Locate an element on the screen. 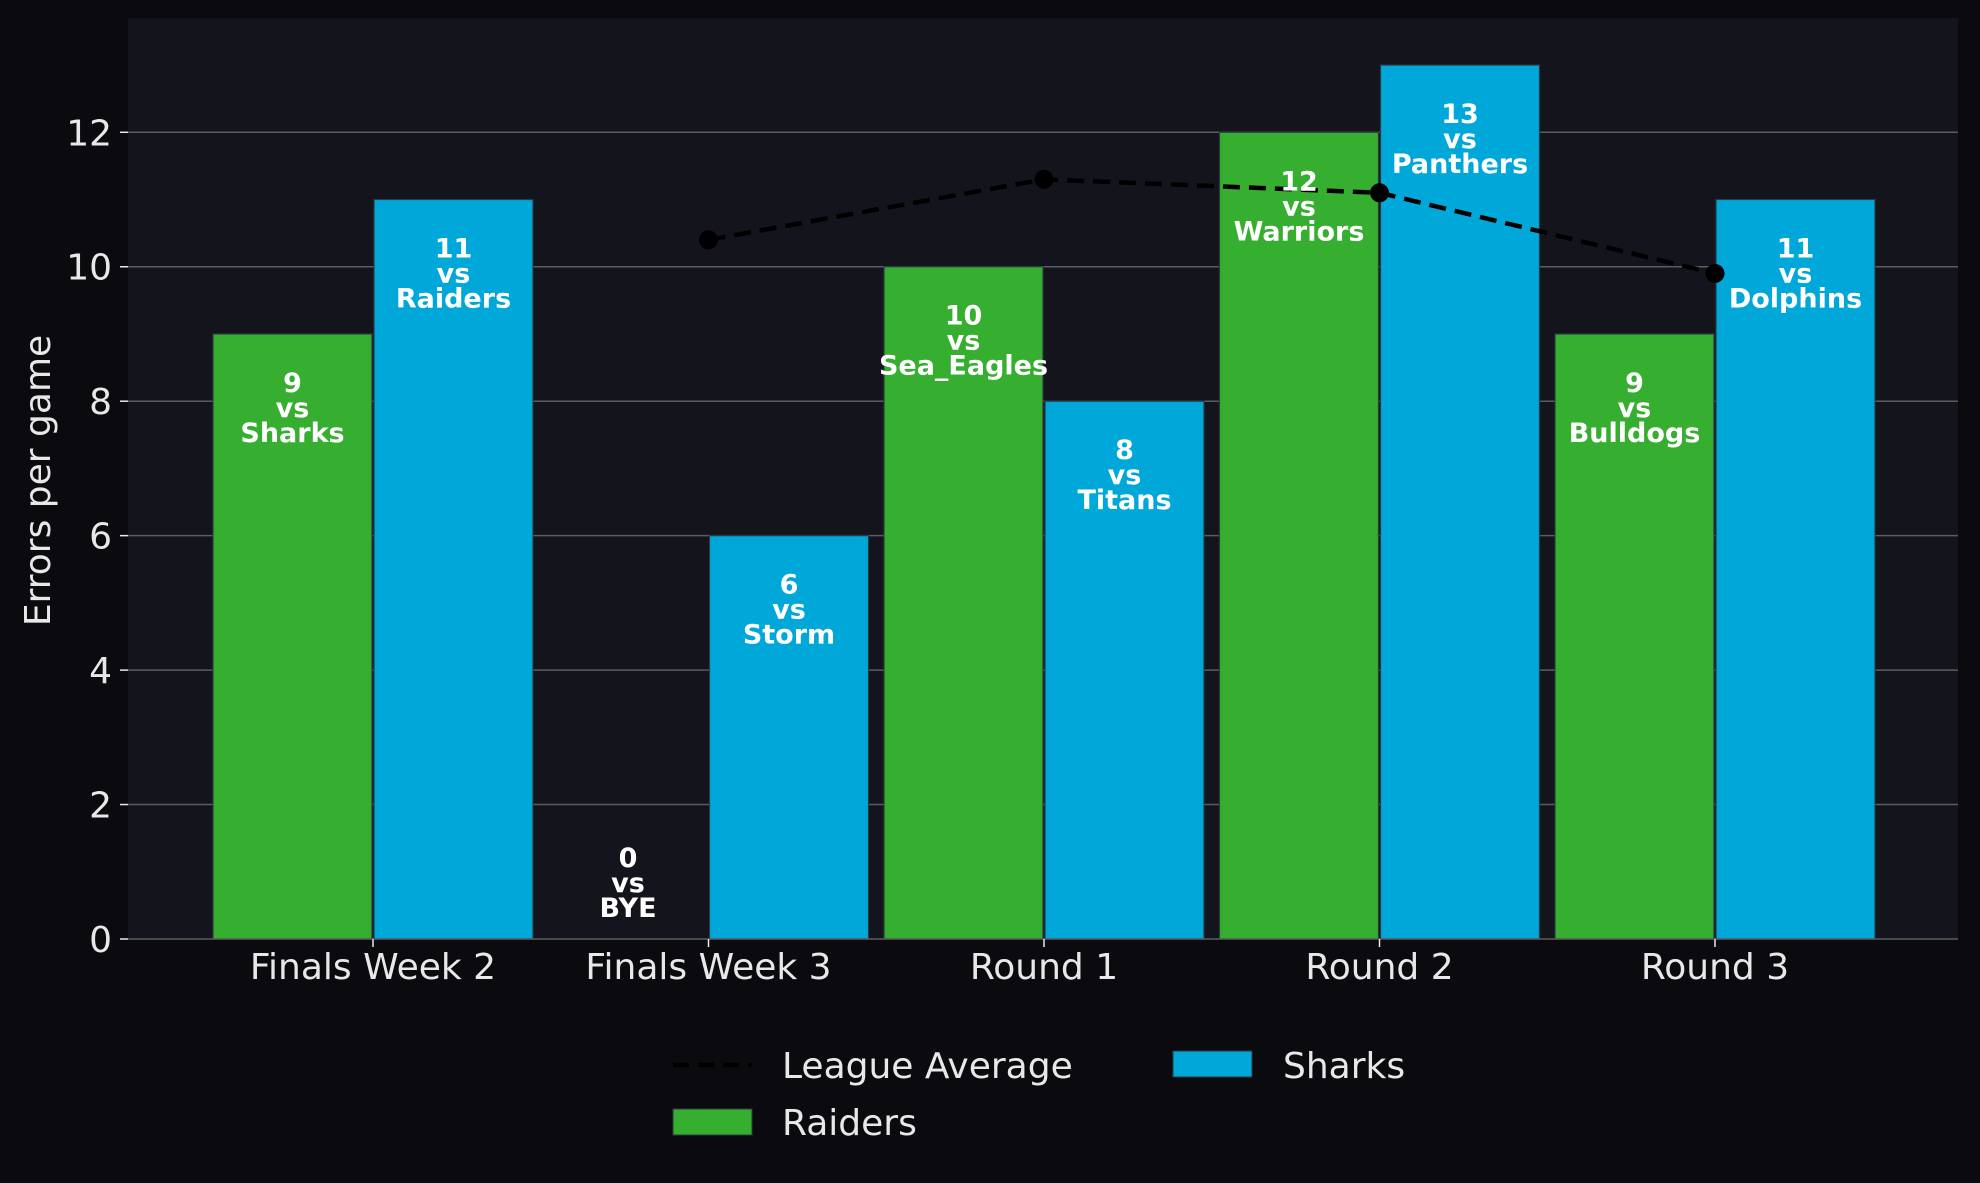  x-tick-label-round-1: Round 1 is located at coordinates (1044, 967).